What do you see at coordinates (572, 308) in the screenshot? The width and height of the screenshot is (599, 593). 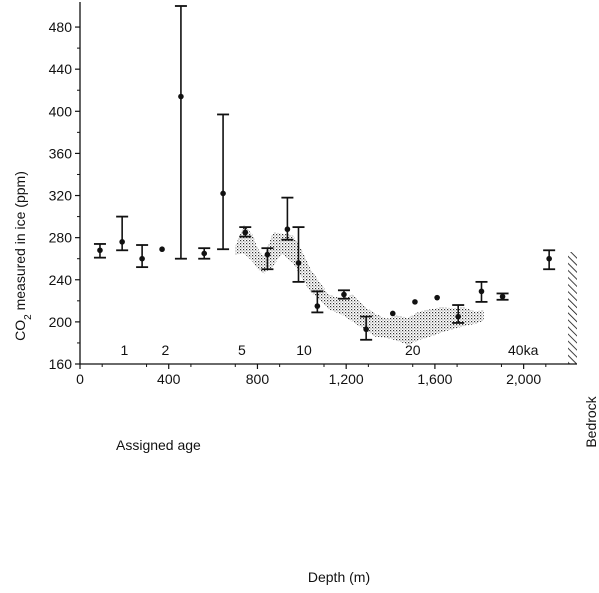 I see `bedrock-hatch` at bounding box center [572, 308].